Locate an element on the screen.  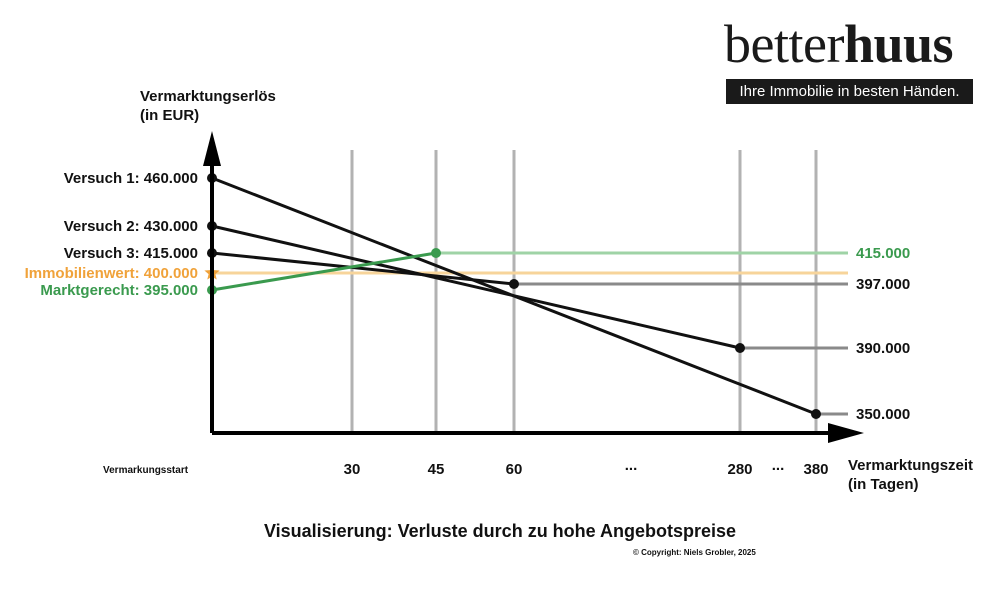
series-4-end-point is located at coordinates (436, 253).